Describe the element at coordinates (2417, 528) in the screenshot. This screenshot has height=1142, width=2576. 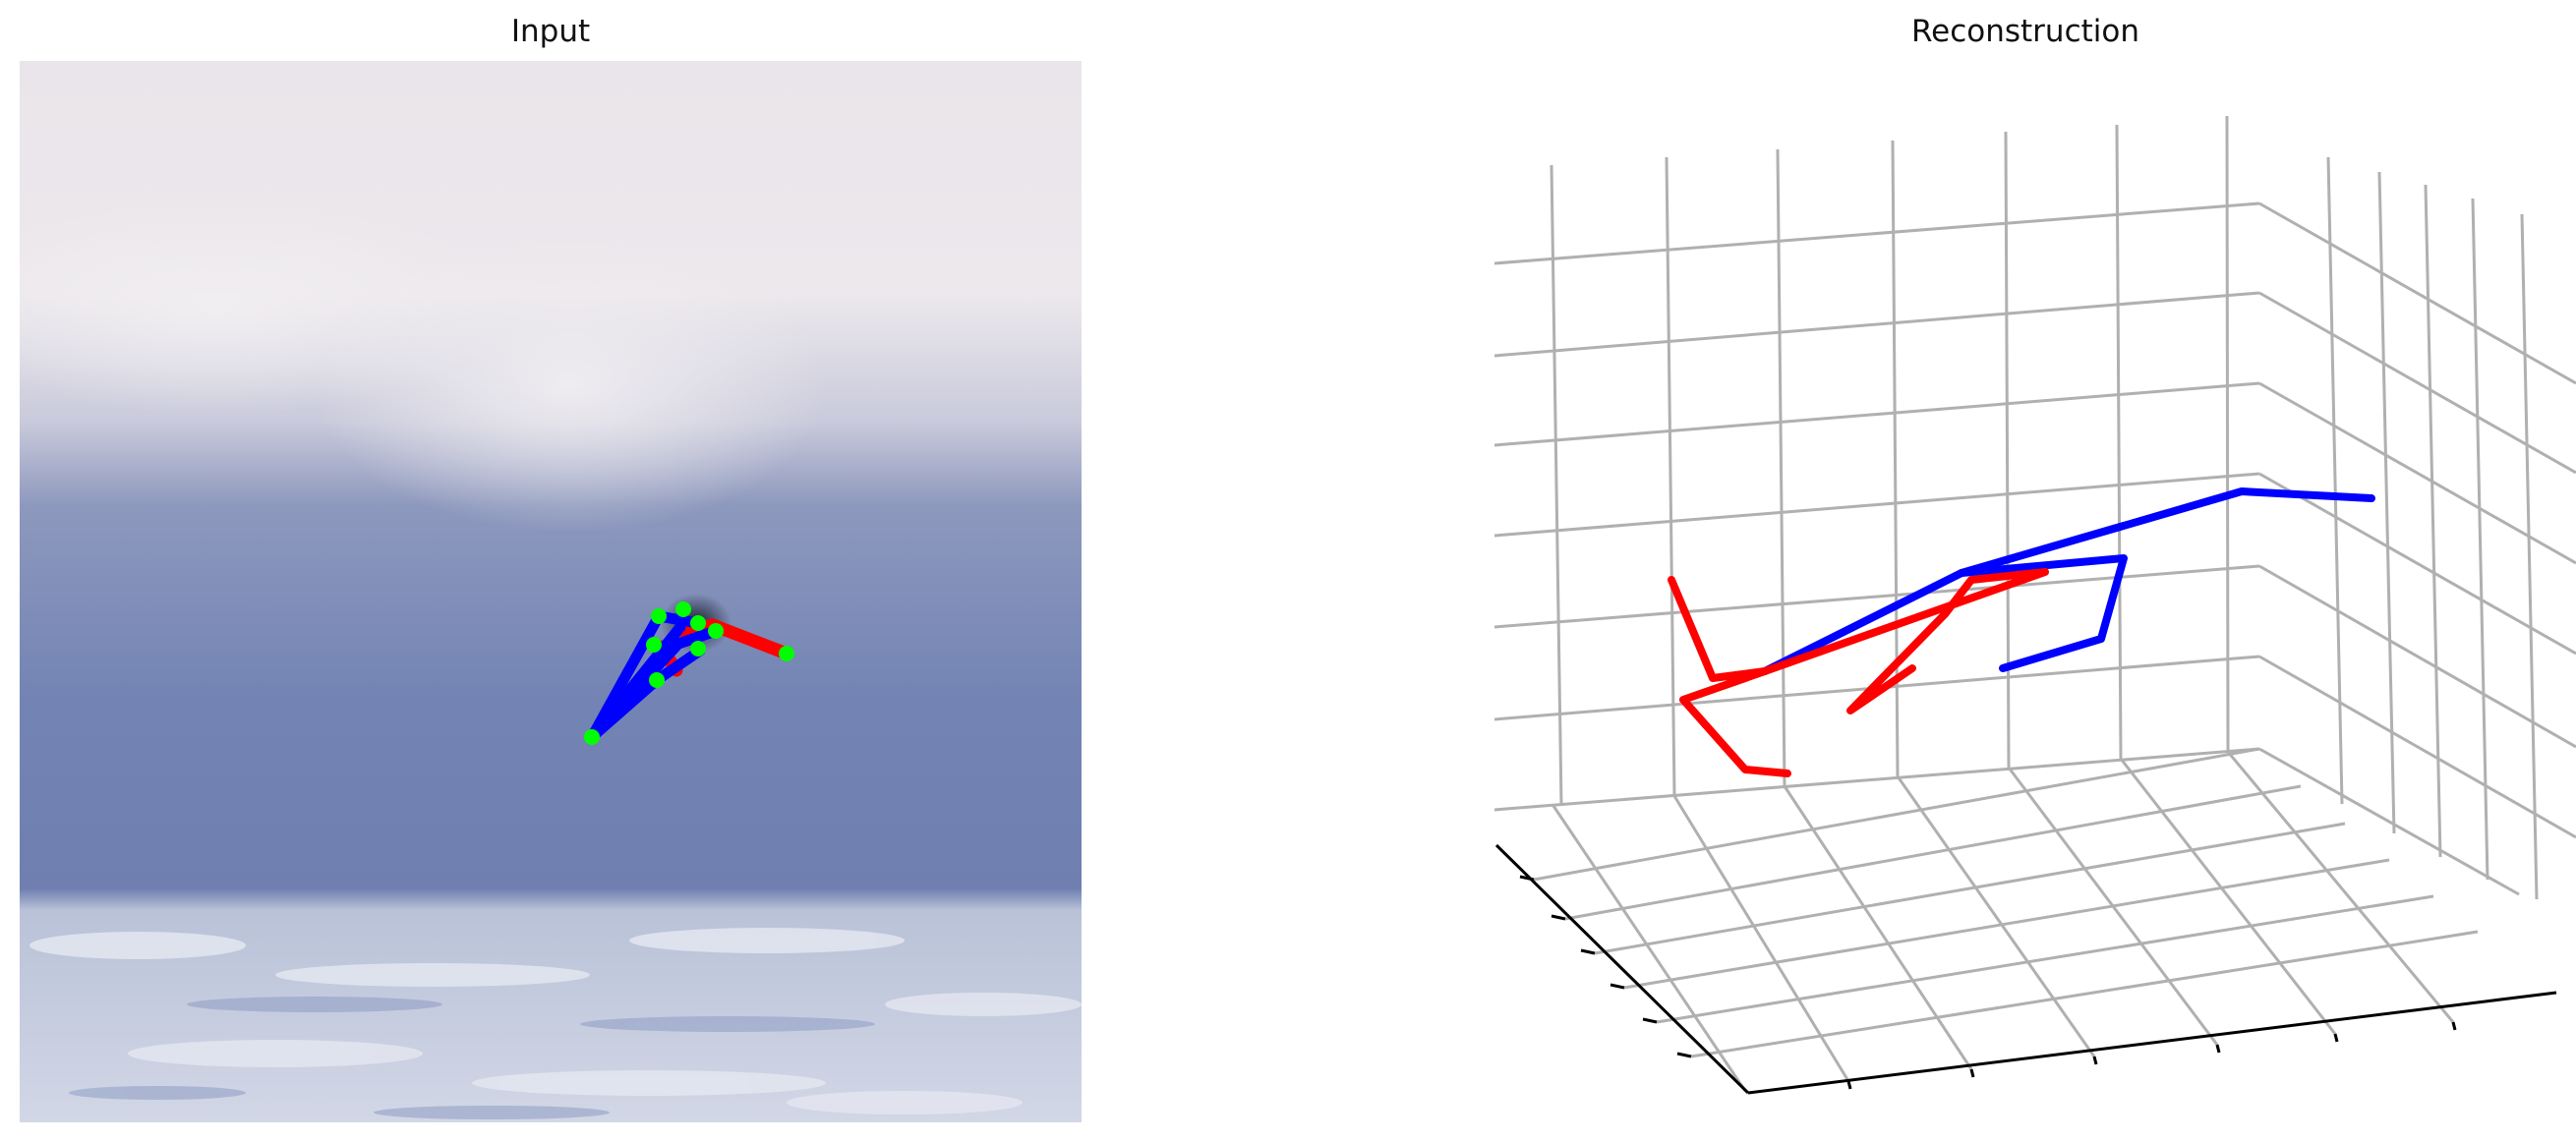
I see `grid-side-wall` at that location.